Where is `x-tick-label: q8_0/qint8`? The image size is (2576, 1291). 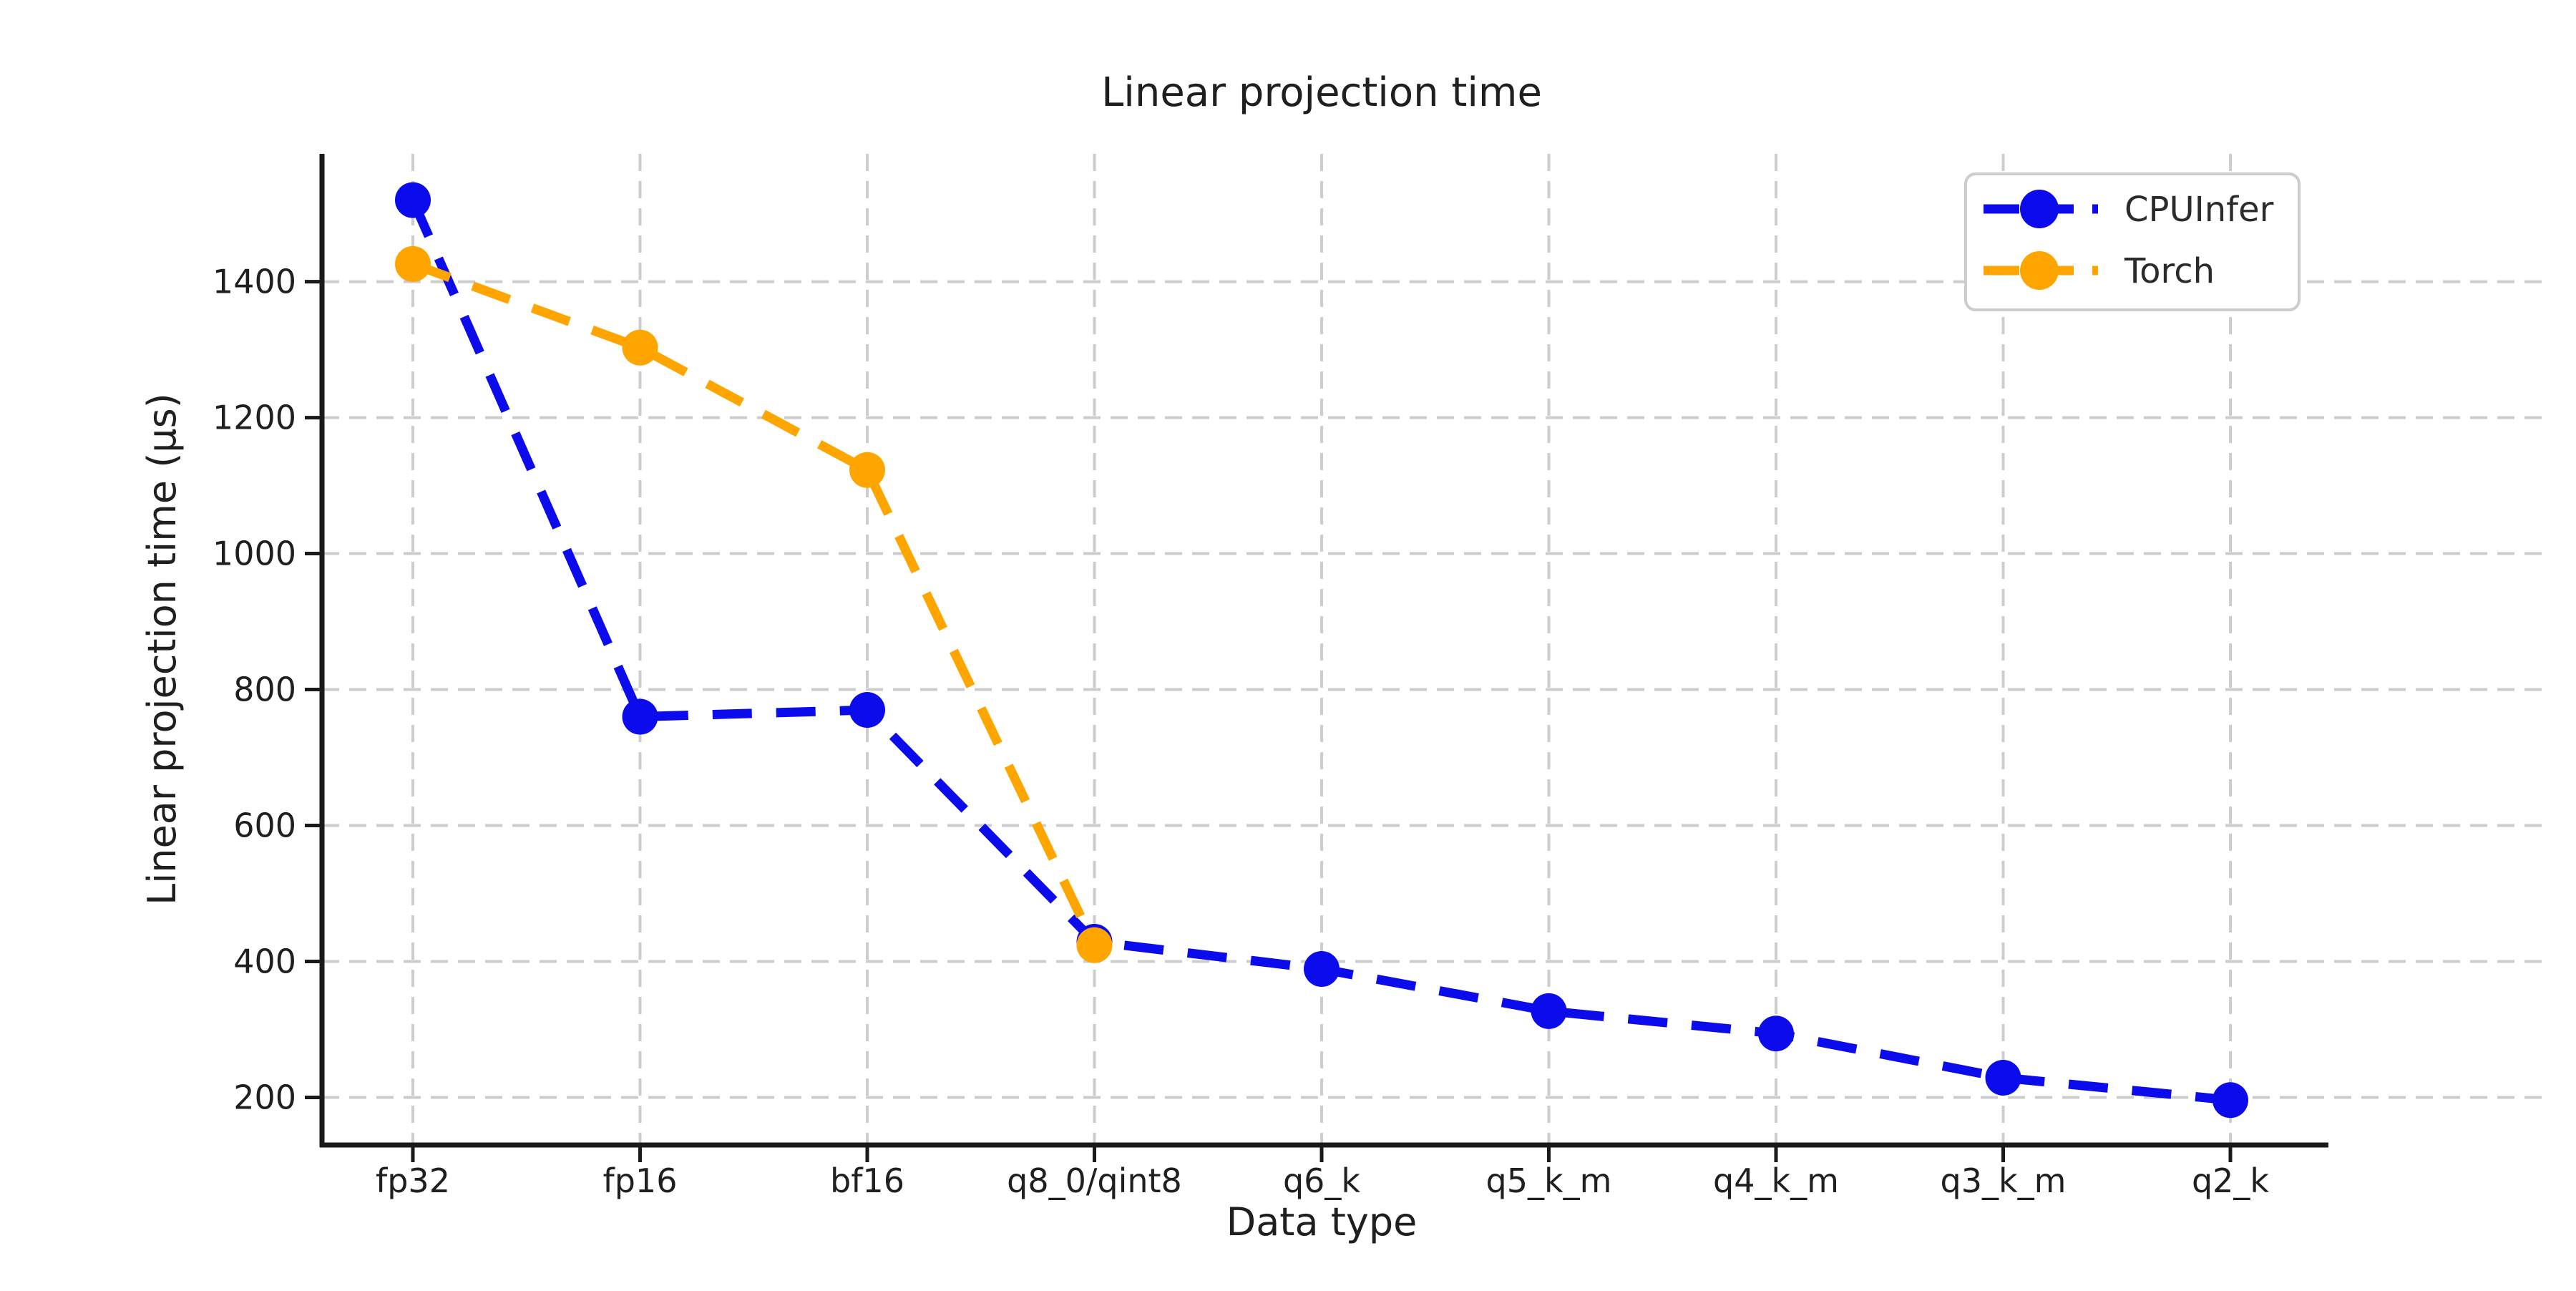
x-tick-label: q8_0/qint8 is located at coordinates (1094, 1180).